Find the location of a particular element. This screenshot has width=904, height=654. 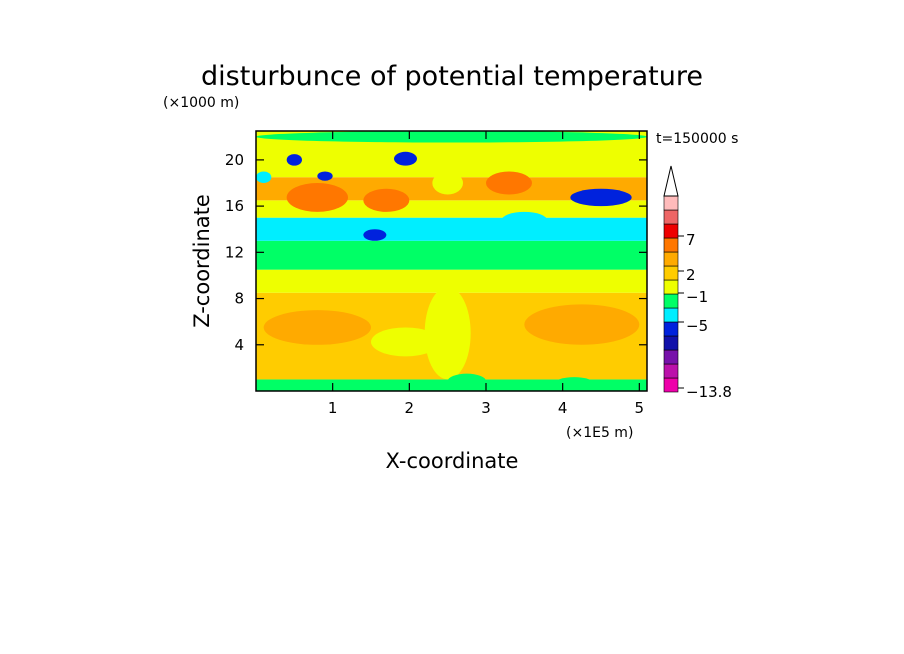

y-tick-label: 20 is located at coordinates (234, 160).